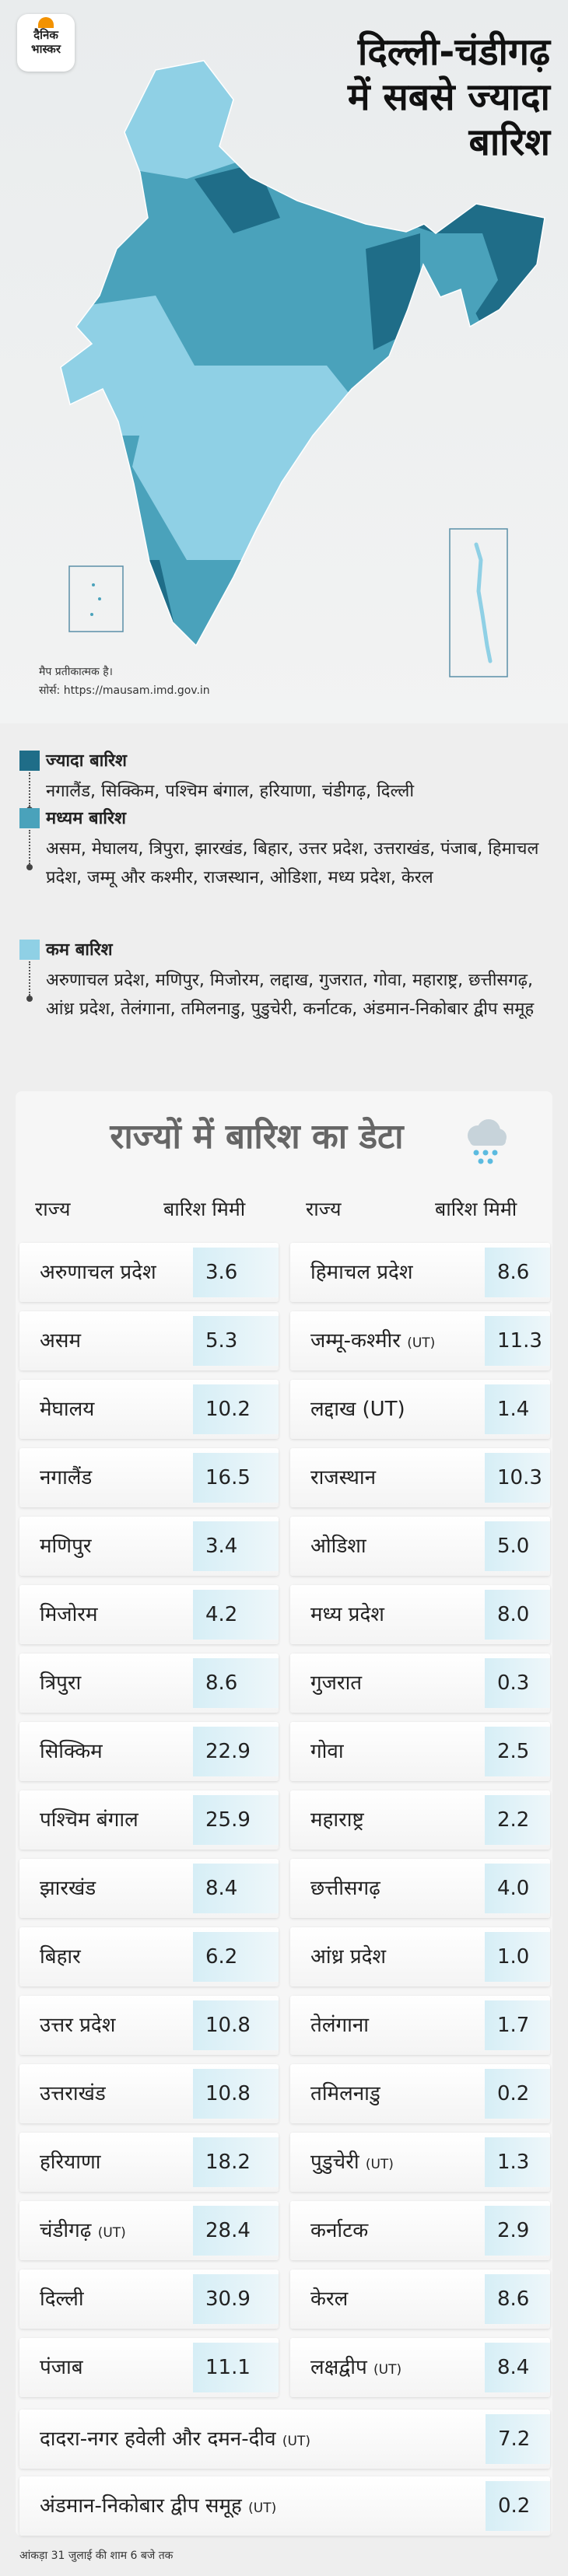 The height and width of the screenshot is (2576, 568). I want to click on state: ओडिशा, so click(338, 1547).